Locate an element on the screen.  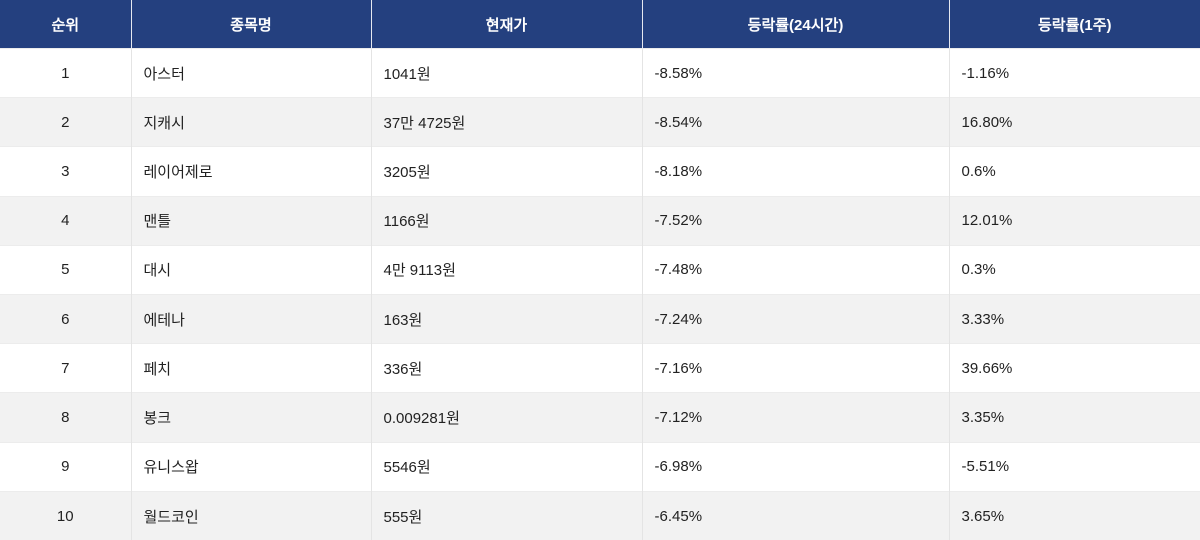
table-cell: 0.3% is located at coordinates (1074, 269).